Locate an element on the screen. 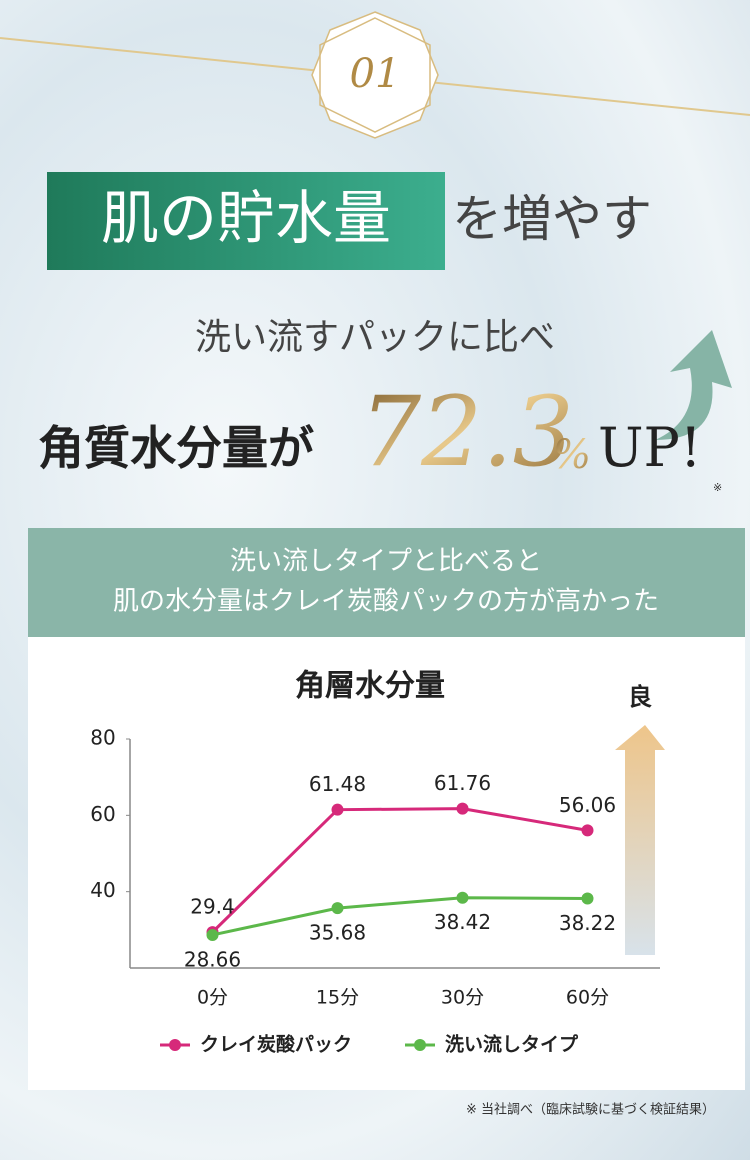 The image size is (750, 1160). lead: 洗い流すパックに比べ is located at coordinates (375, 337).